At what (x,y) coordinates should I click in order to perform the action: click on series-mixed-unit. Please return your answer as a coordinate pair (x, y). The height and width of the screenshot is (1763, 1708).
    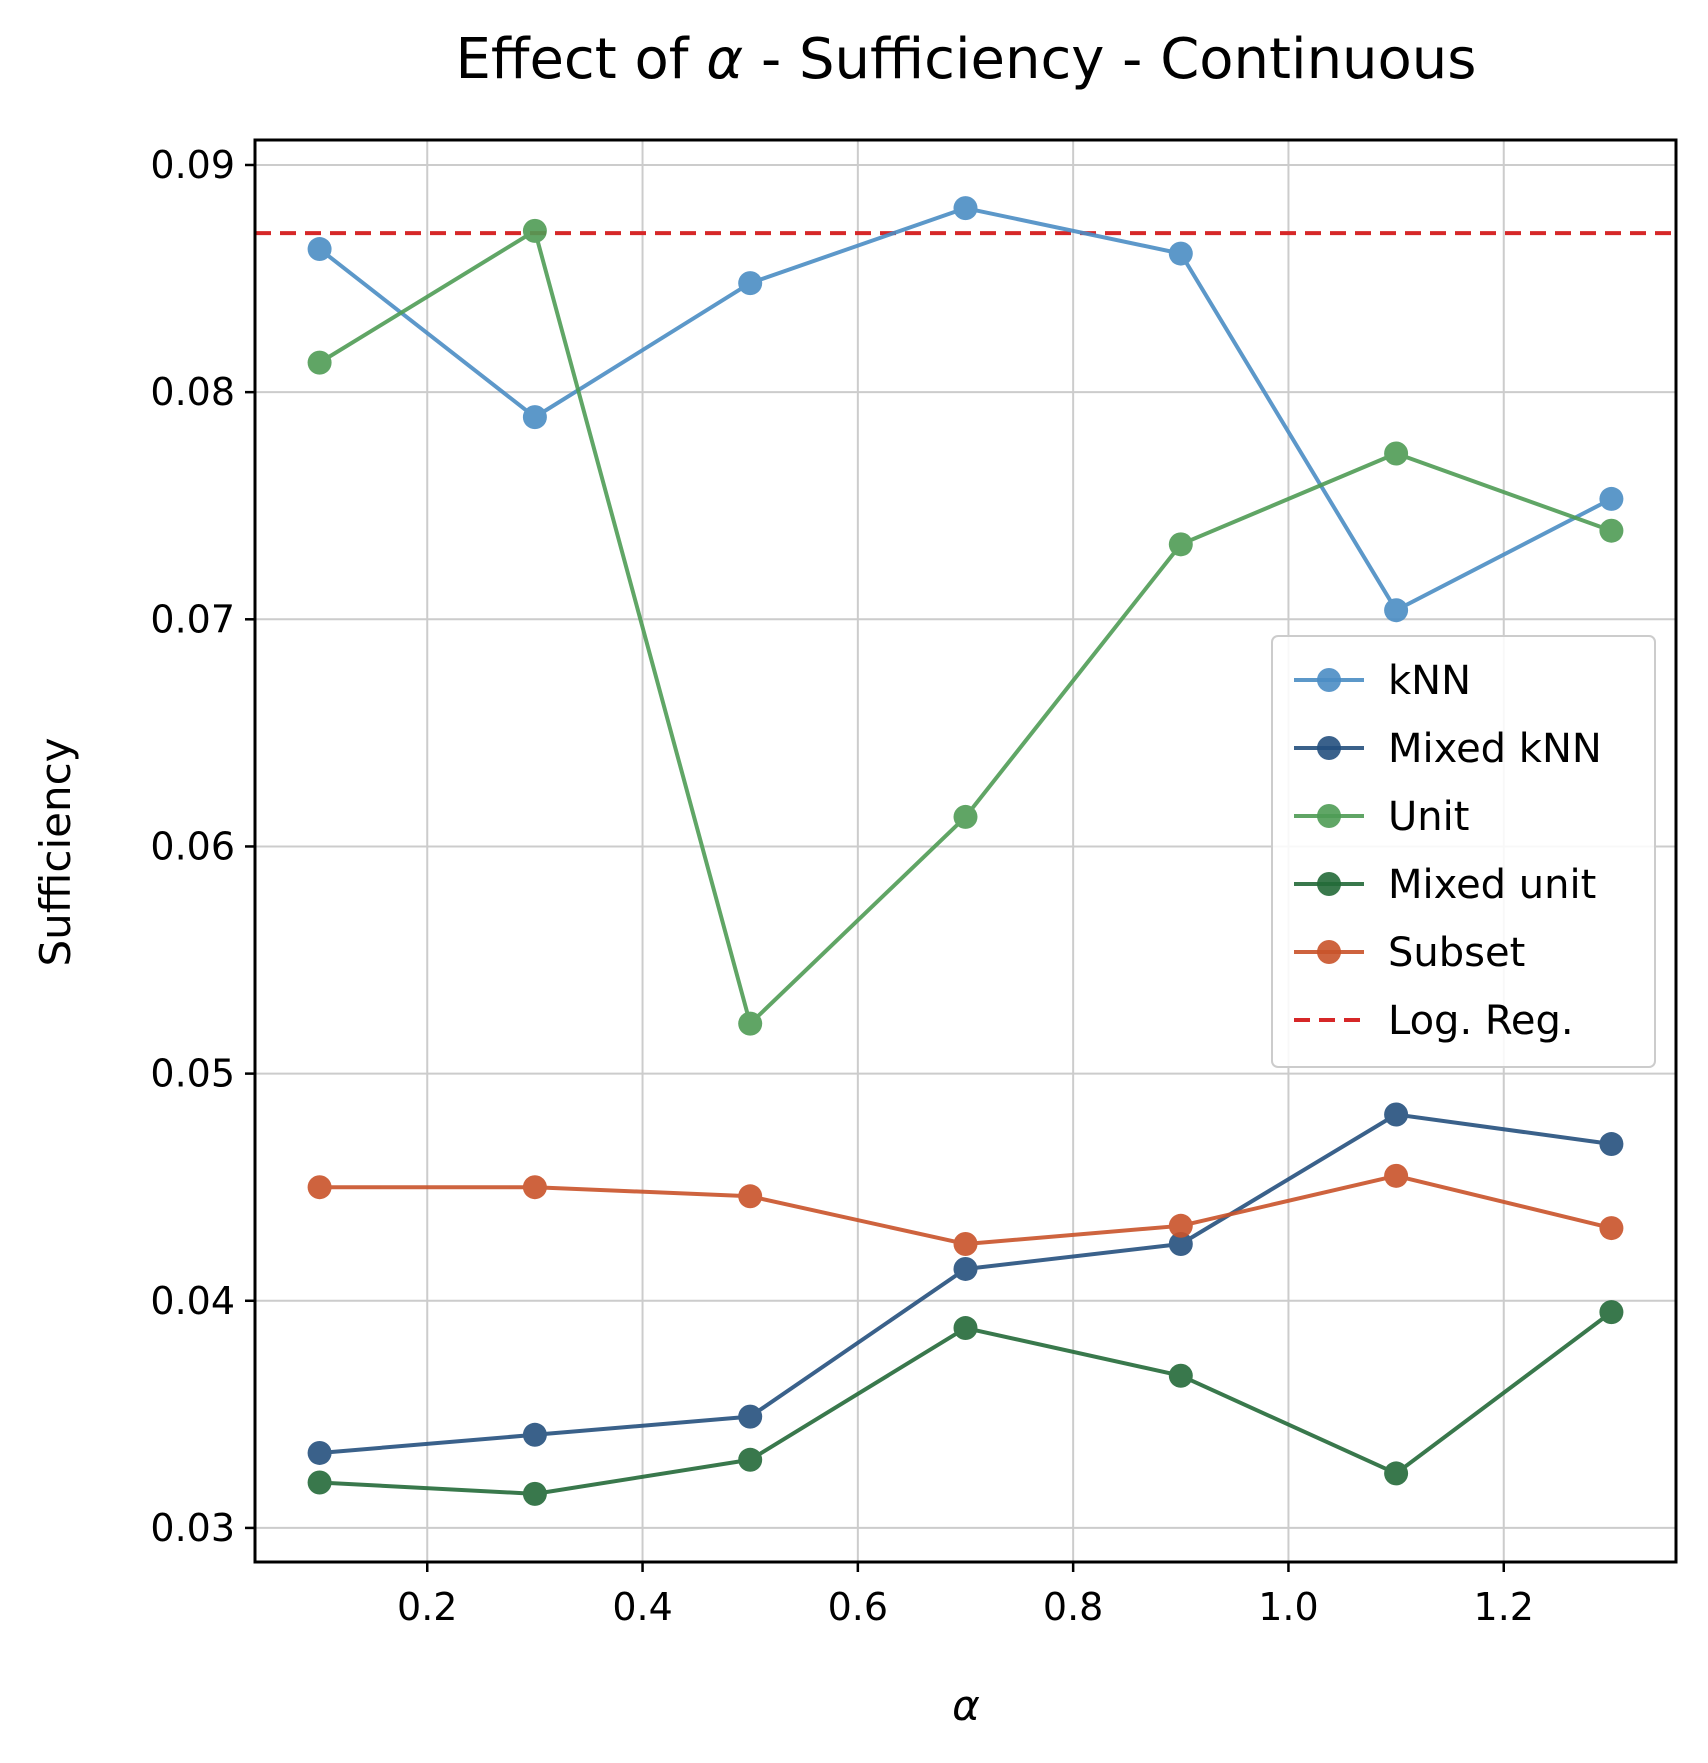
    Looking at the image, I should click on (965, 1403).